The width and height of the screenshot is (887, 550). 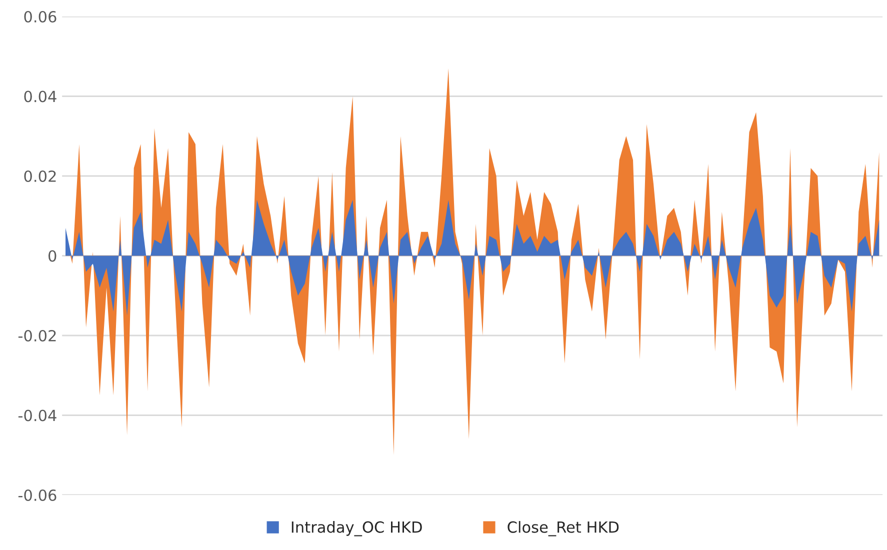 What do you see at coordinates (40, 176) in the screenshot?
I see `y-tick-label: 0.02` at bounding box center [40, 176].